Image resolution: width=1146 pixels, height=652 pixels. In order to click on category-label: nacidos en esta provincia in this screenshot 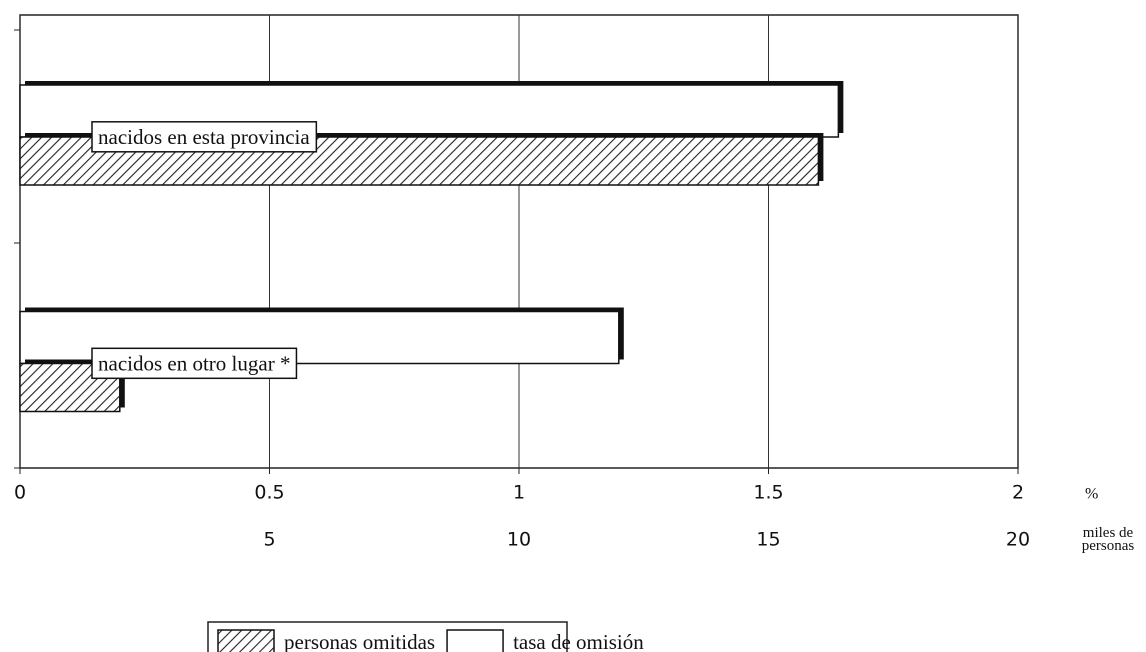, I will do `click(204, 137)`.